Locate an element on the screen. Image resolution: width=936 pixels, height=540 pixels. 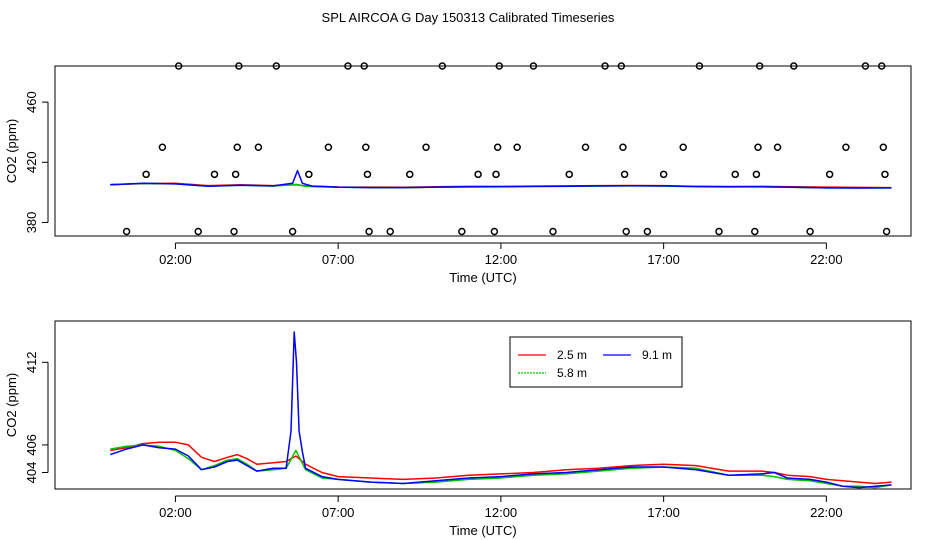
top-x-tick-label: 17:00 is located at coordinates (663, 259).